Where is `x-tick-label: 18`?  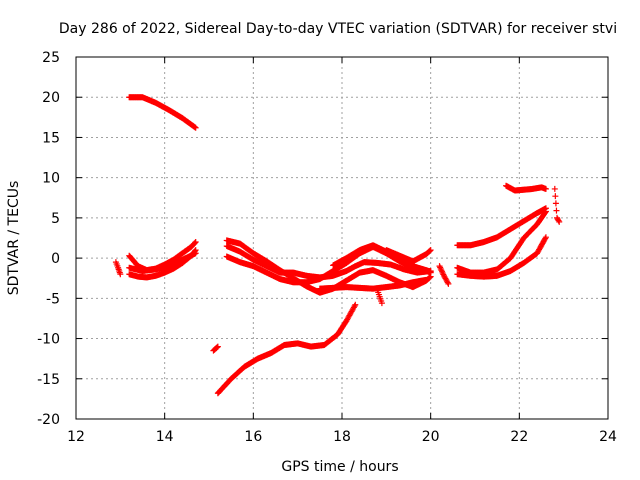 x-tick-label: 18 is located at coordinates (342, 437).